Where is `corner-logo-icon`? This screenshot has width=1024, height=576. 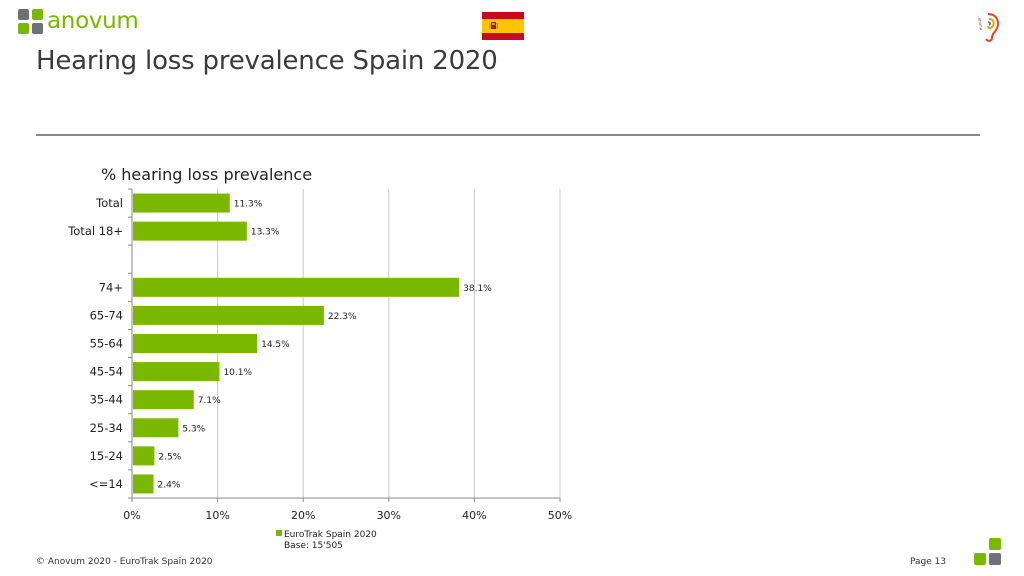 corner-logo-icon is located at coordinates (987, 551).